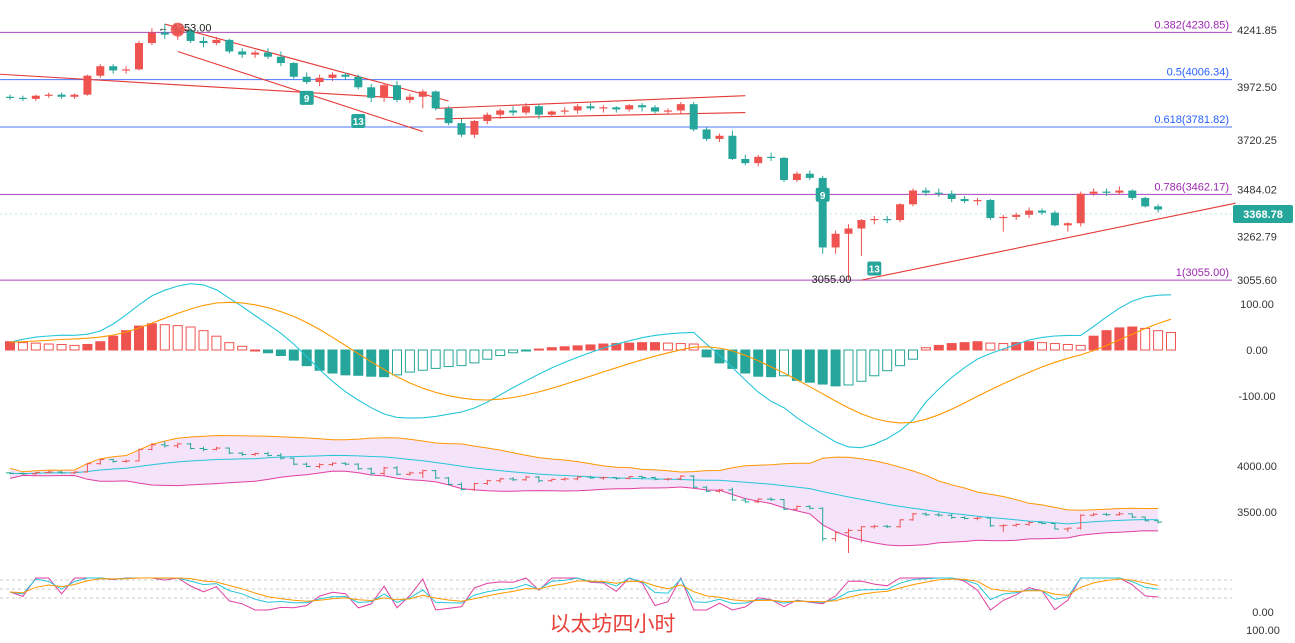 This screenshot has width=1295, height=643. Describe the element at coordinates (1191, 187) in the screenshot. I see `fib-label-3: 0.786(3462.17)` at that location.